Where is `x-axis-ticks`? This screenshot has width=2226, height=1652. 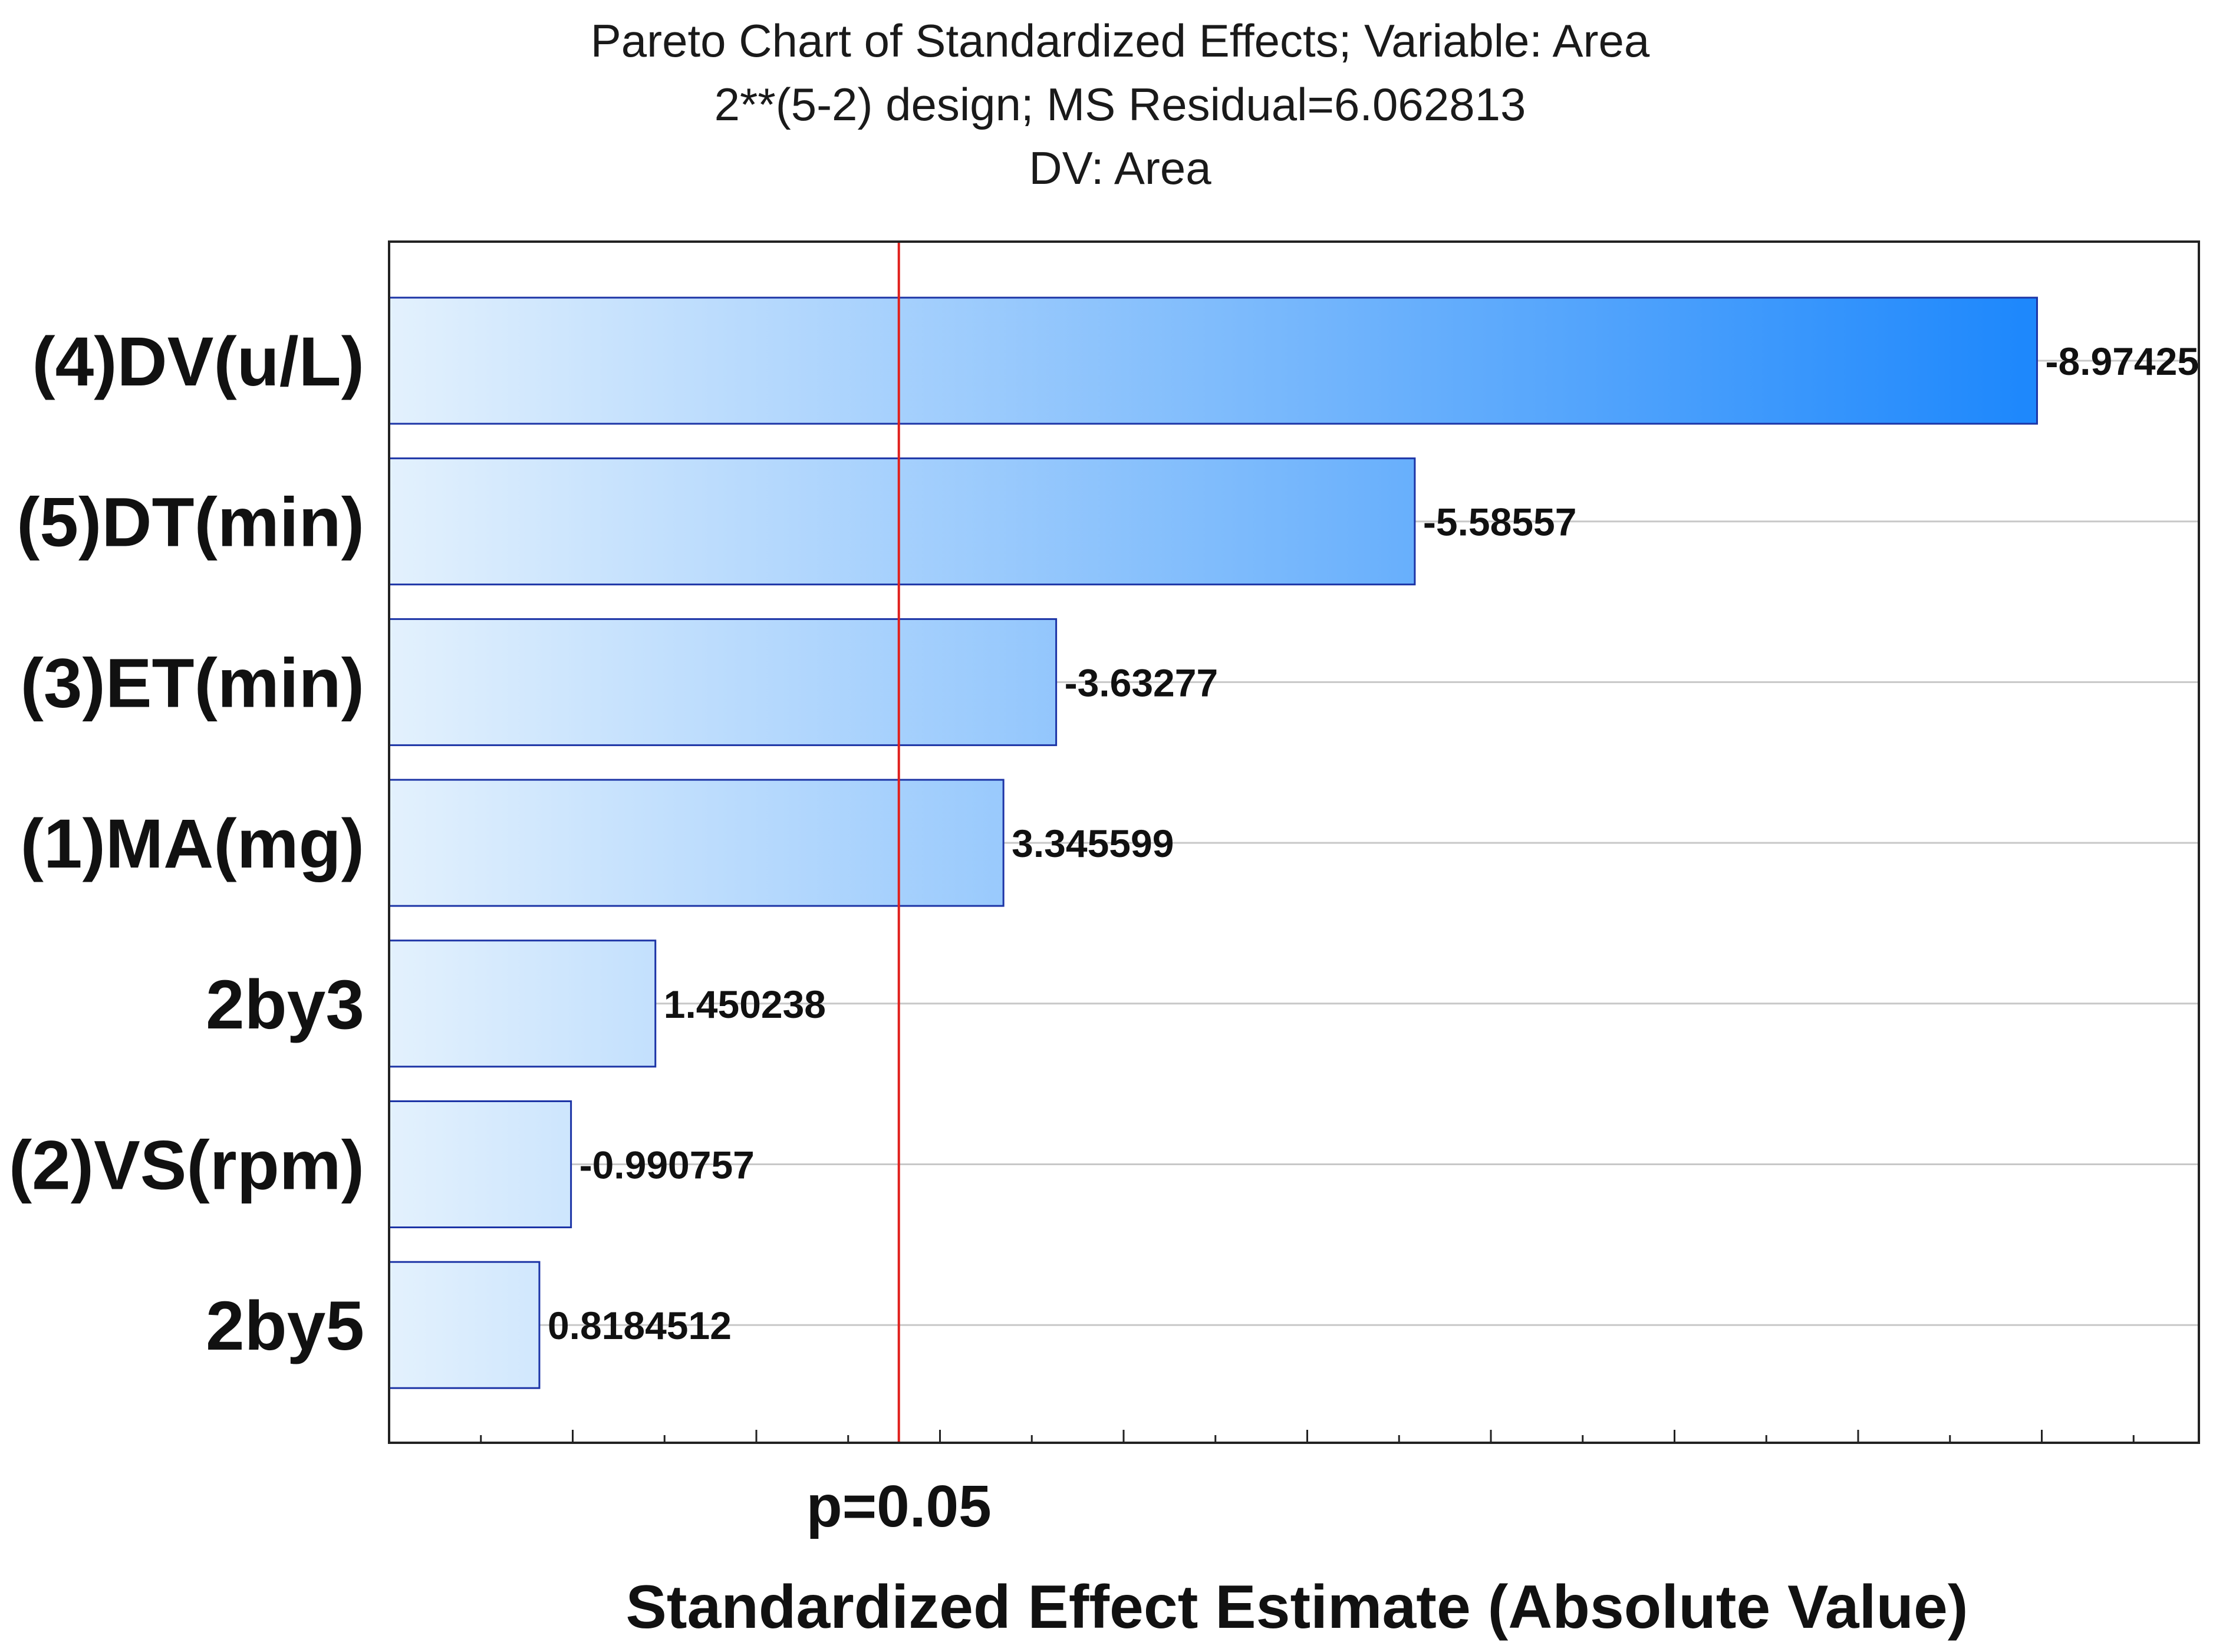
x-axis-ticks is located at coordinates (1307, 1437).